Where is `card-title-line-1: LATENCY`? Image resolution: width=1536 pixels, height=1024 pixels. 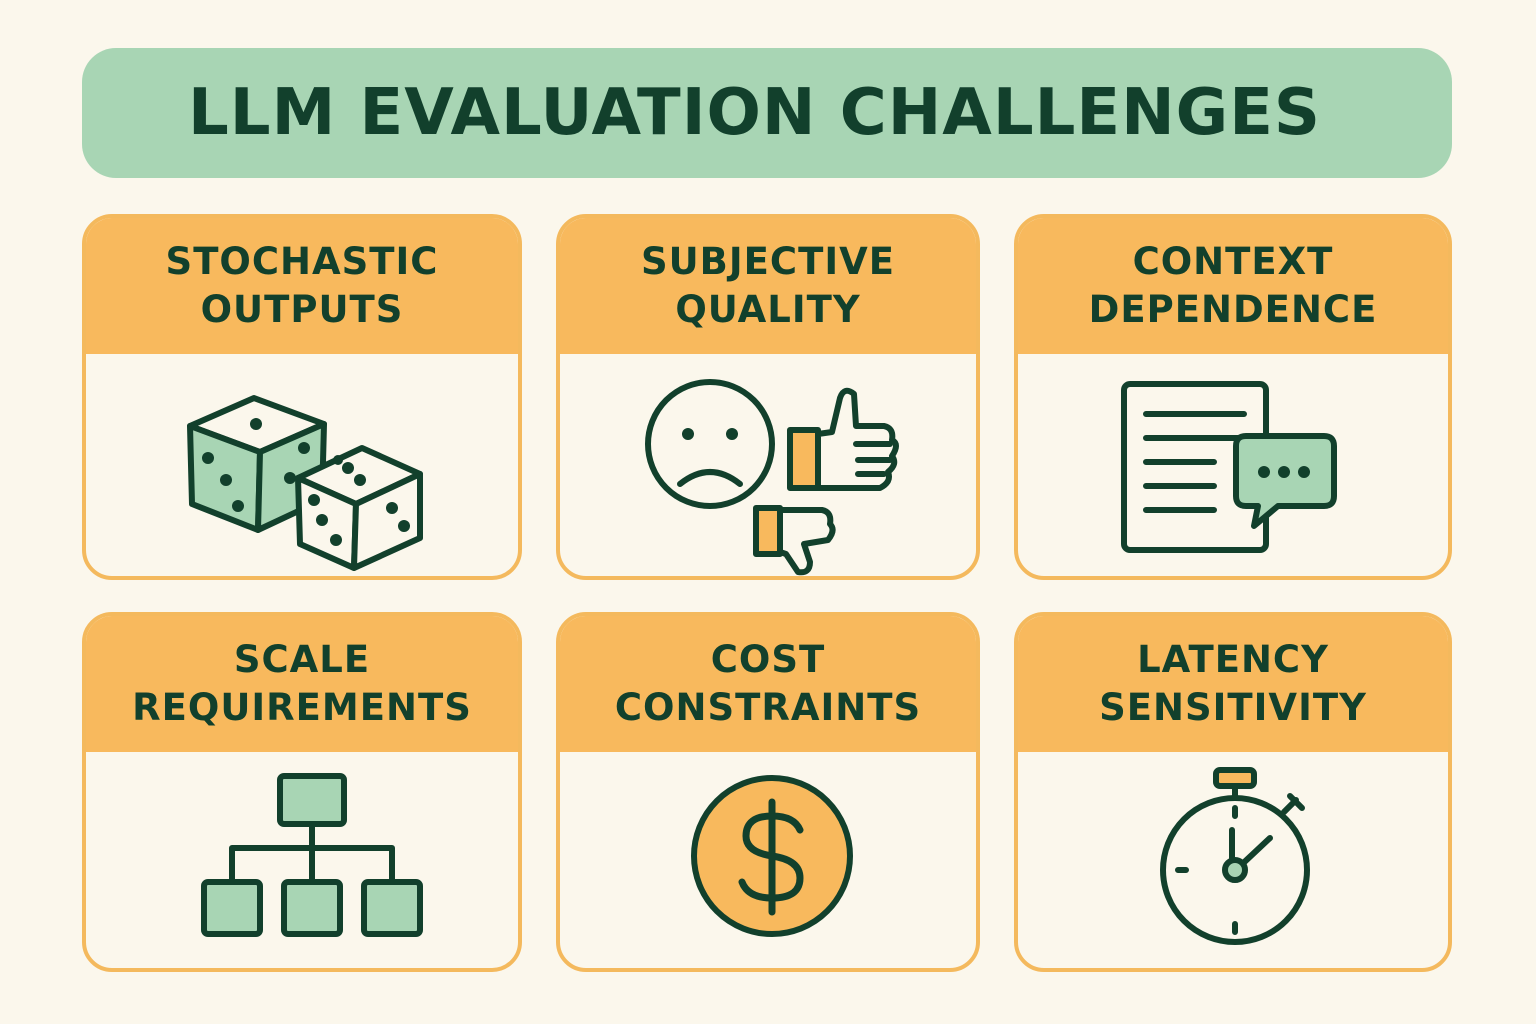
card-title-line-1: LATENCY is located at coordinates (1233, 659).